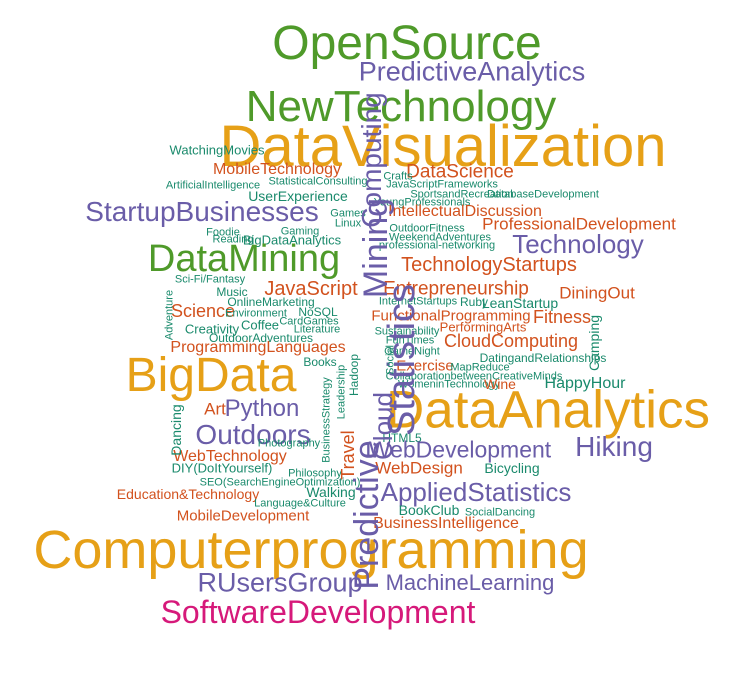 Image resolution: width=741 pixels, height=697 pixels. I want to click on word-collaborationbetweencreativeminds: CollaborationbetweenCreativeMinds, so click(474, 376).